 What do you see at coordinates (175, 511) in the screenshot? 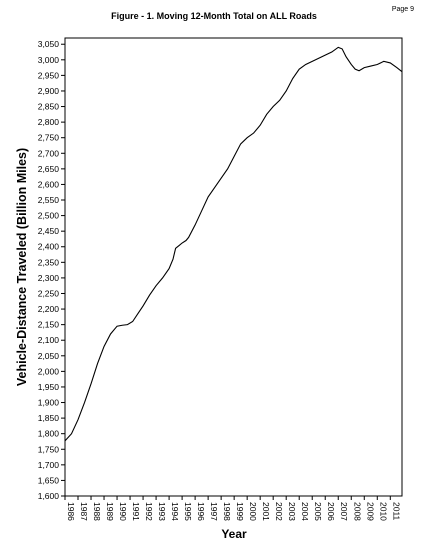
I see `x-tick-label: 1994` at bounding box center [175, 511].